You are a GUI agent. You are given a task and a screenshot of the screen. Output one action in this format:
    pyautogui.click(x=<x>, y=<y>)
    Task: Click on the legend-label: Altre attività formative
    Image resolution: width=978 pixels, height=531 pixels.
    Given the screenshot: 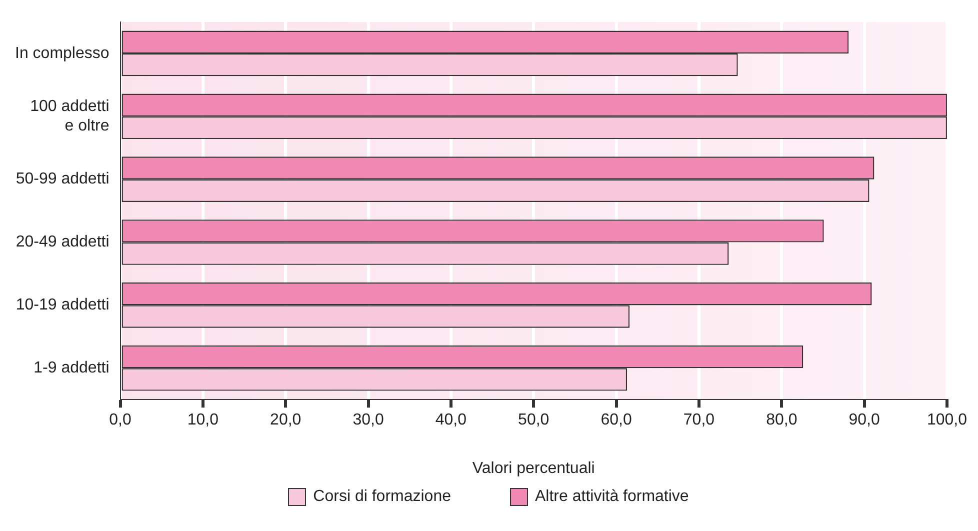 What is the action you would take?
    pyautogui.click(x=612, y=497)
    